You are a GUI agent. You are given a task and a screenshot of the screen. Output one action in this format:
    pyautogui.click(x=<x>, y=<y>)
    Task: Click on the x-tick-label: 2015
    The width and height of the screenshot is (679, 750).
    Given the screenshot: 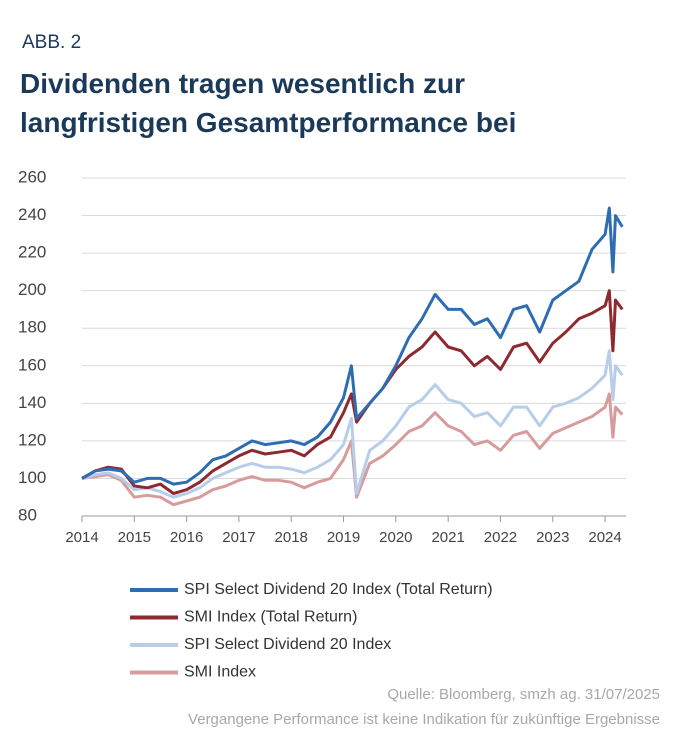 What is the action you would take?
    pyautogui.click(x=134, y=537)
    